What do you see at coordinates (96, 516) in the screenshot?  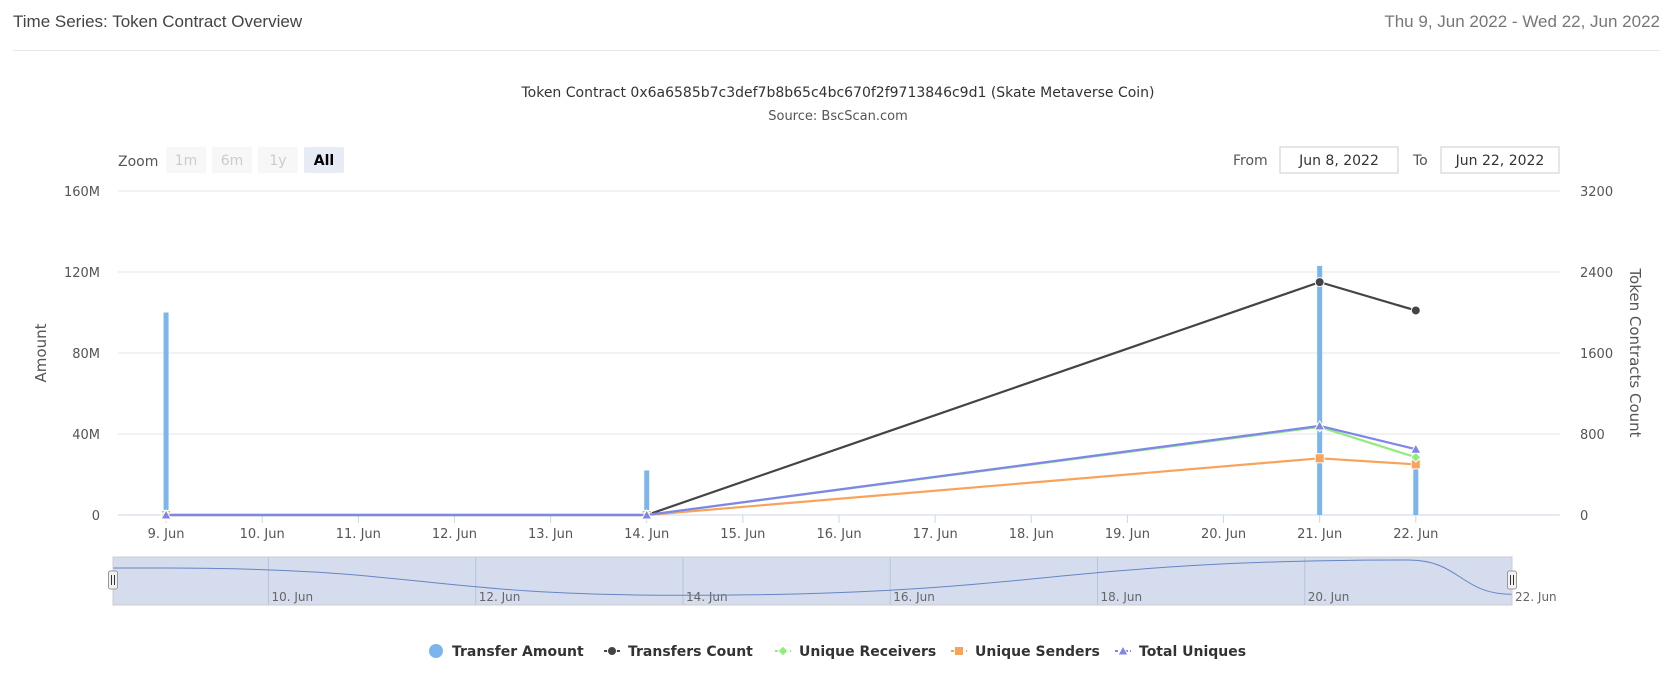 I see `y-left-tick-label: 0` at bounding box center [96, 516].